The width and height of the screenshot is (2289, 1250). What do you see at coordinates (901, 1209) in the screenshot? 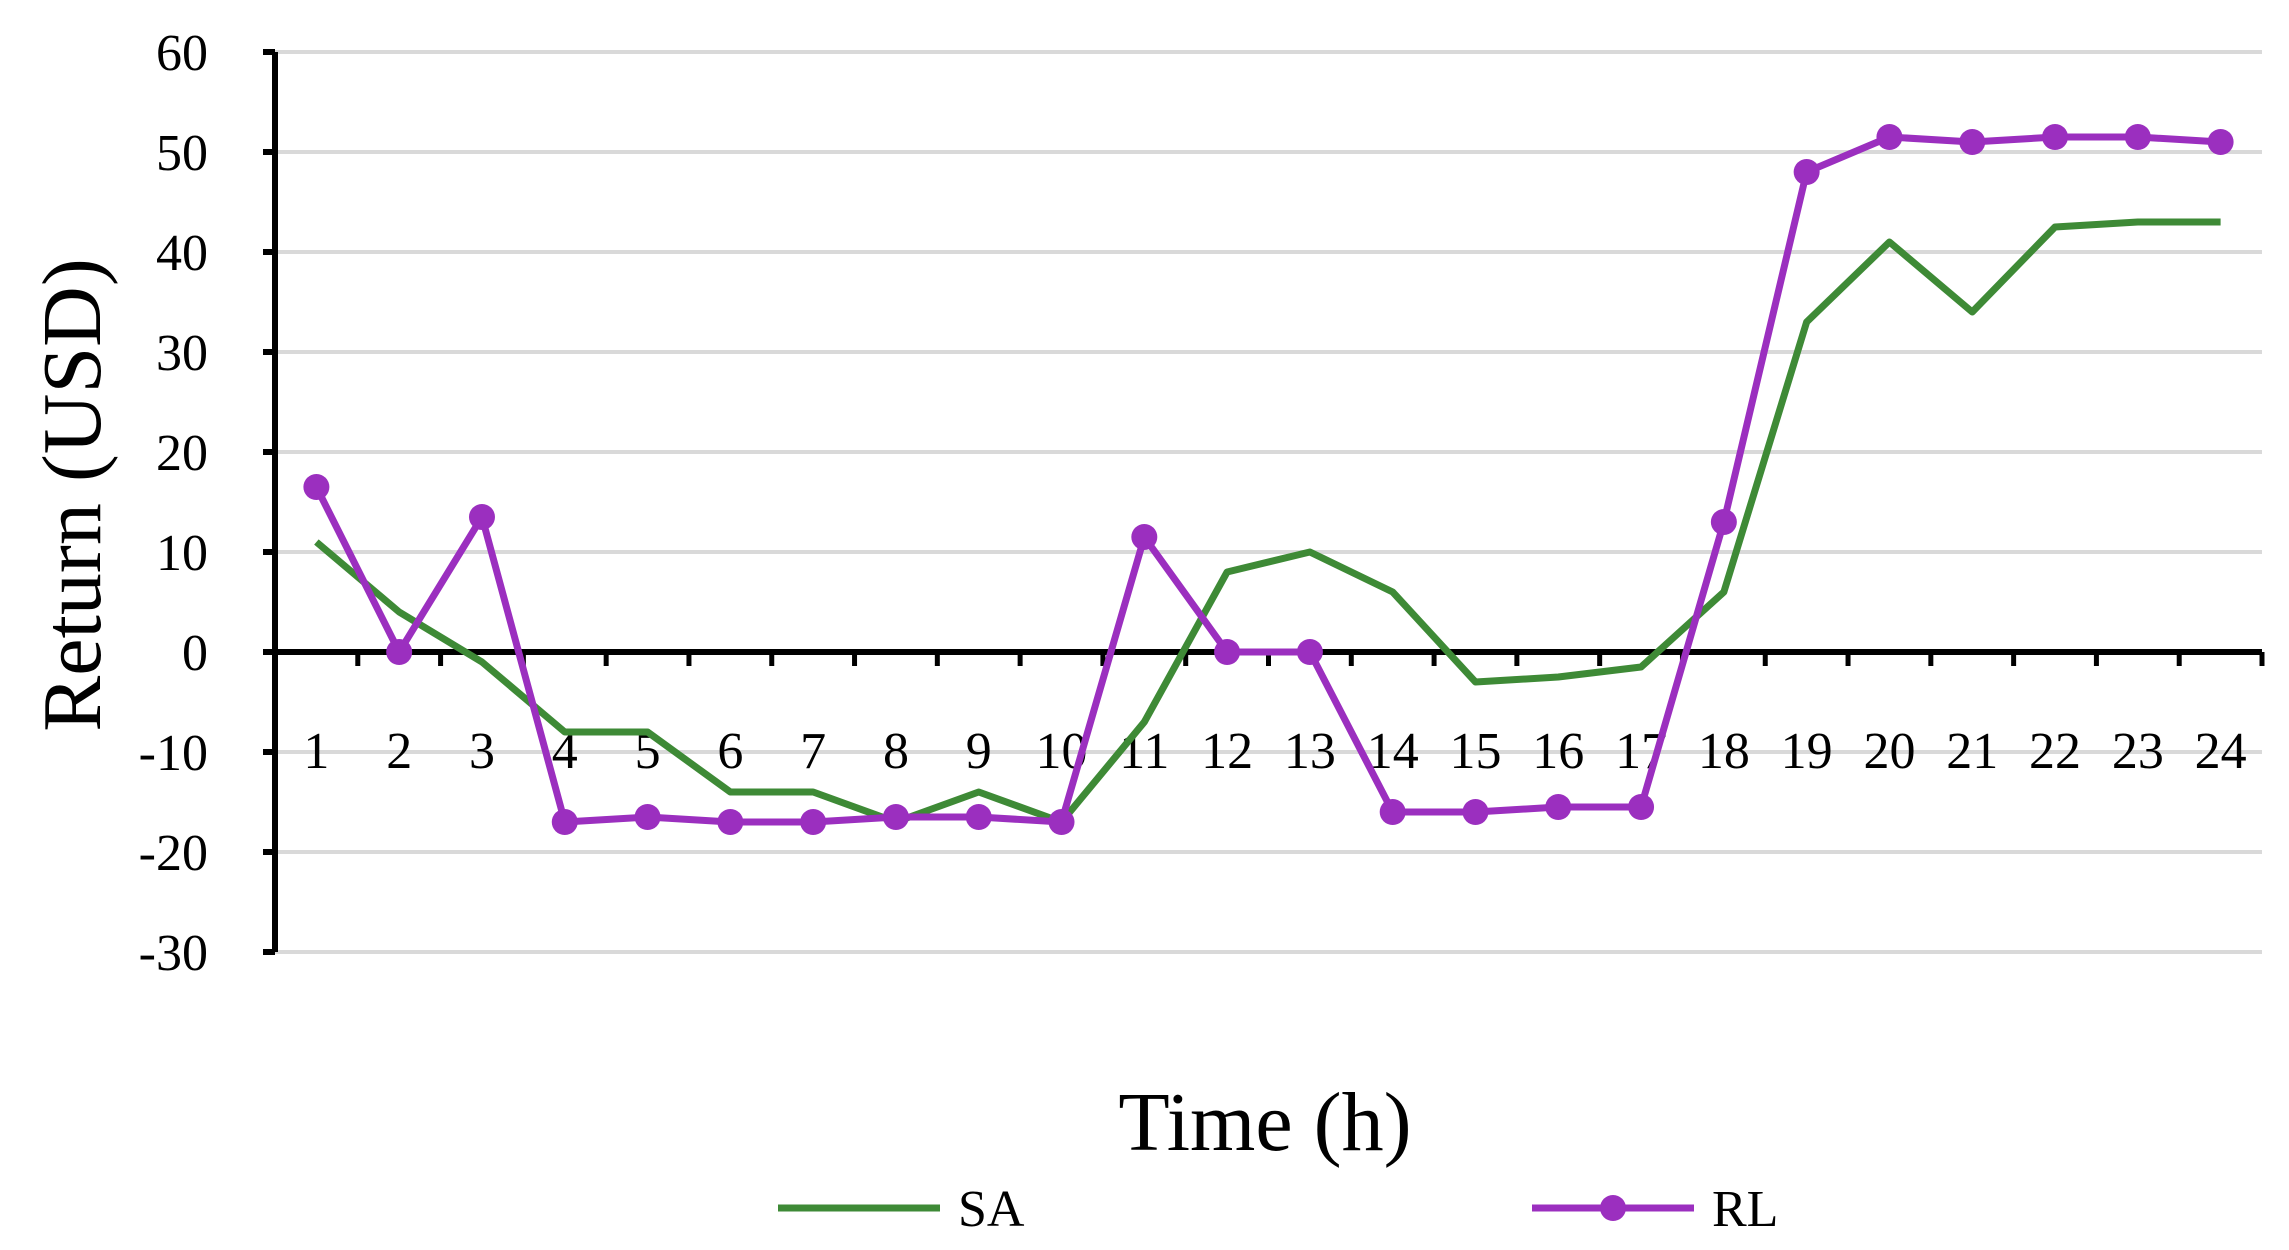
I see `legend-item-sa: SA` at bounding box center [901, 1209].